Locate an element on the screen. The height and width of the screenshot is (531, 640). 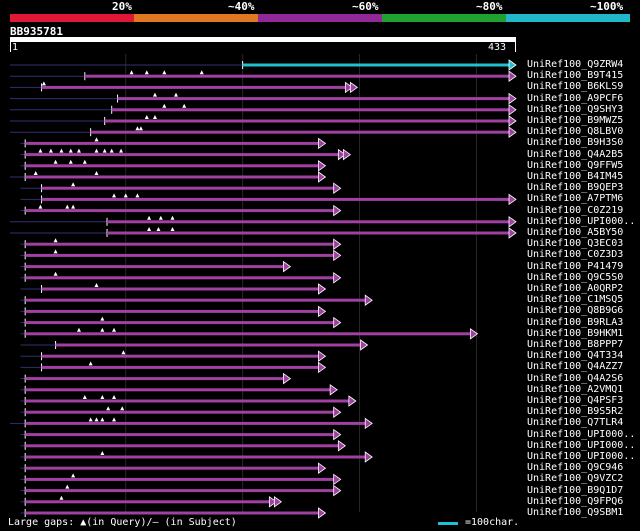
hit-label: UniRef100_A5BY50 is located at coordinates (575, 232).